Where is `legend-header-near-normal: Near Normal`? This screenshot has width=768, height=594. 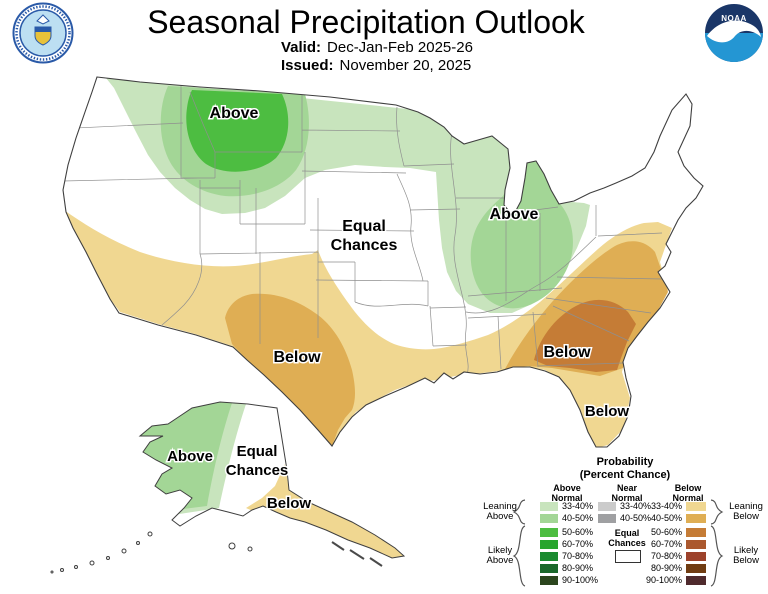
legend-header-near-normal: Near Normal is located at coordinates (627, 493).